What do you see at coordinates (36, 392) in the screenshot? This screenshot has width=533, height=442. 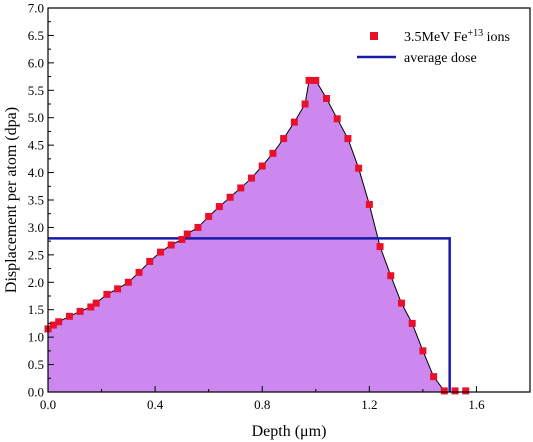 I see `y-tick-label: 0.0` at bounding box center [36, 392].